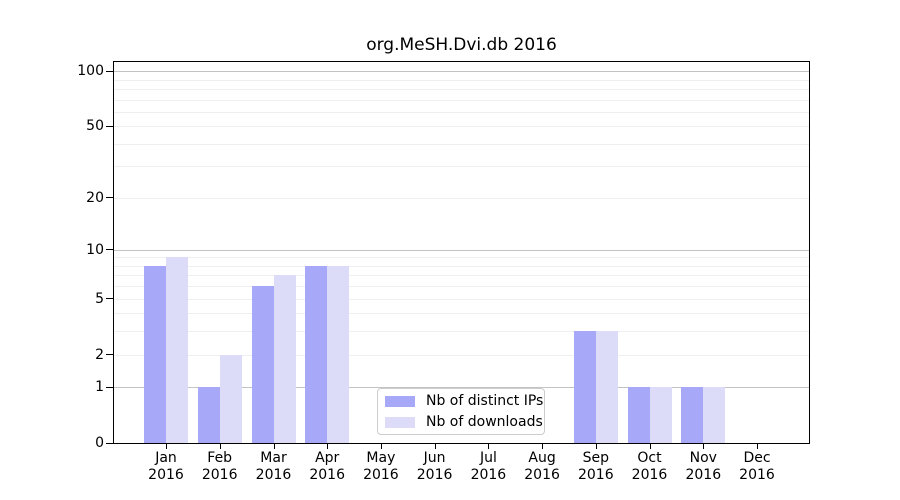 This screenshot has height=500, width=900. I want to click on y-tick-label: 2, so click(99, 354).